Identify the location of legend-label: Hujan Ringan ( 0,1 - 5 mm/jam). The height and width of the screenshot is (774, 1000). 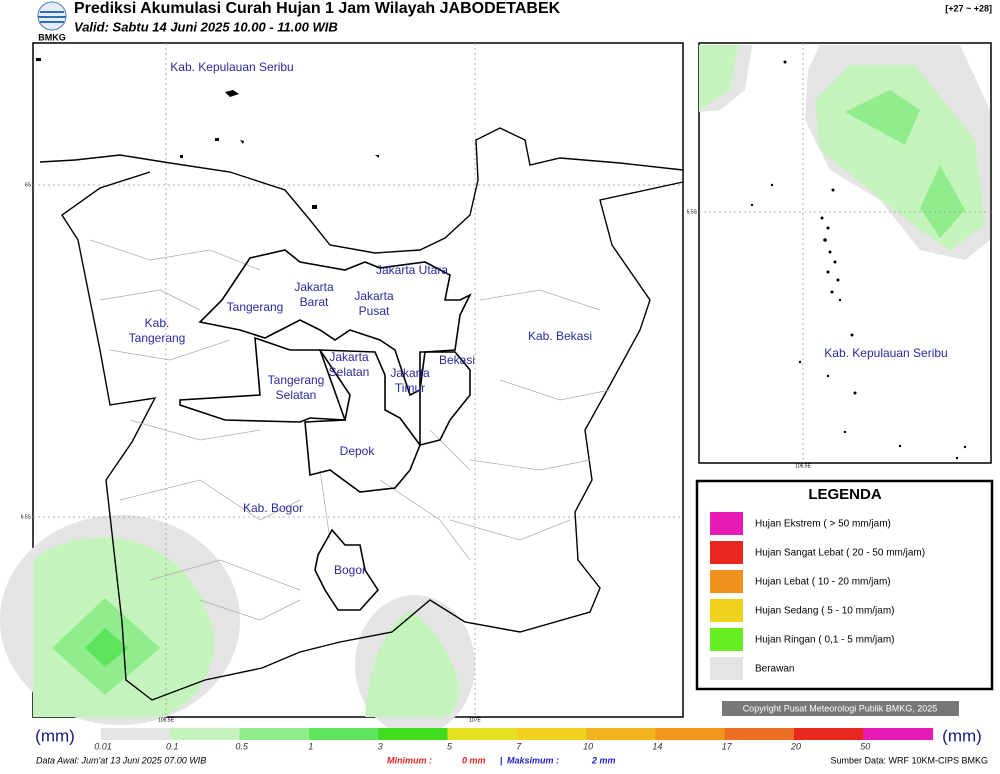
(825, 640).